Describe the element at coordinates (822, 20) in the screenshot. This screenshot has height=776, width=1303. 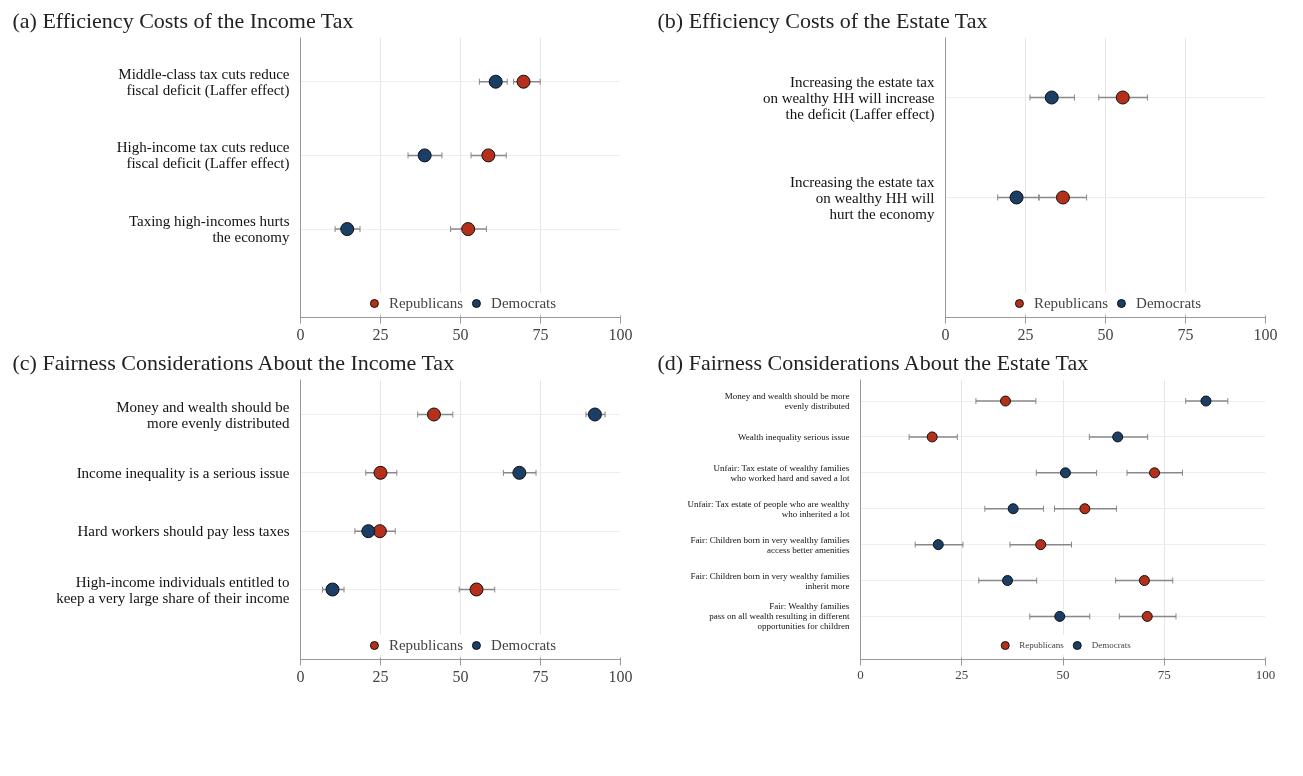
I see `chart-title: (b) Efficiency Costs of the Estate Tax` at that location.